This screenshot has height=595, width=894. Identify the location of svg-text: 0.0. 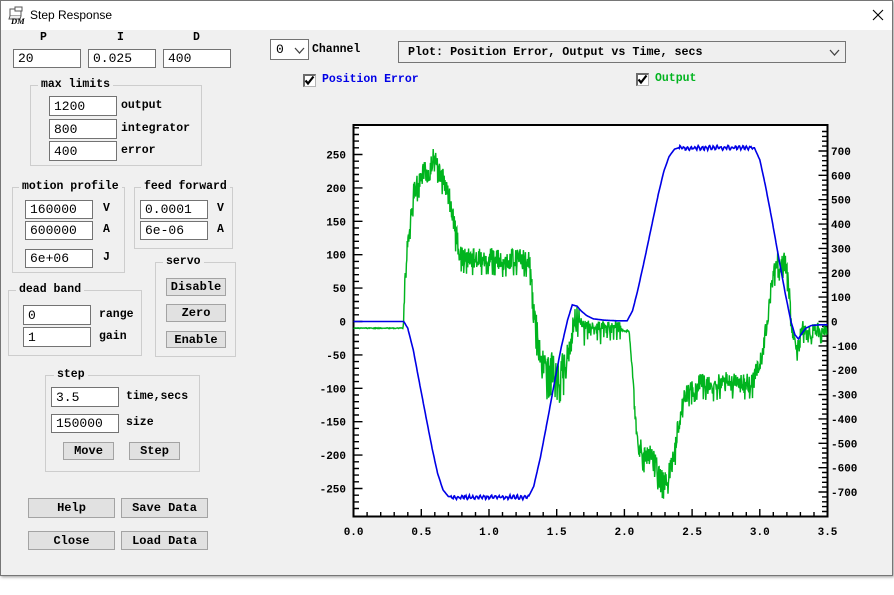
(354, 533).